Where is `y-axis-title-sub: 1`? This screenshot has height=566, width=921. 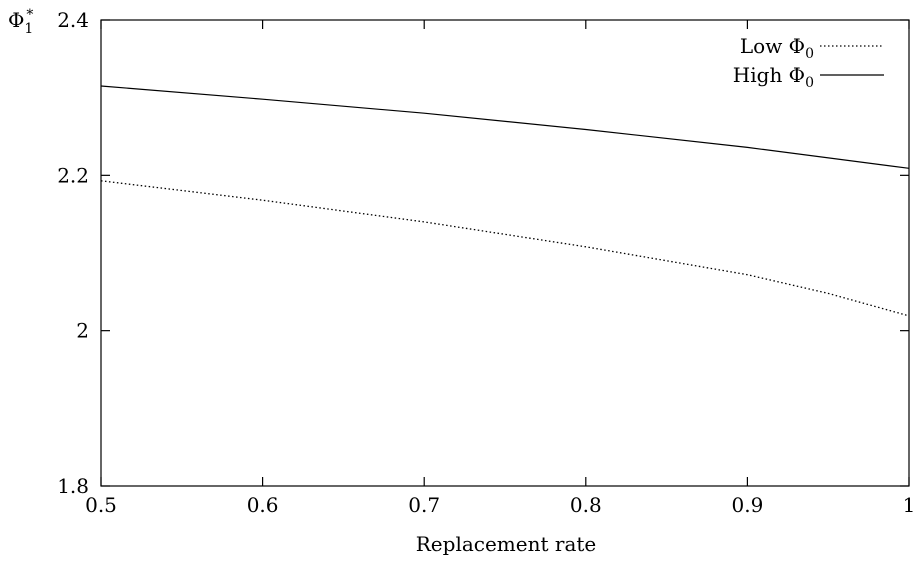
y-axis-title-sub: 1 is located at coordinates (28, 29).